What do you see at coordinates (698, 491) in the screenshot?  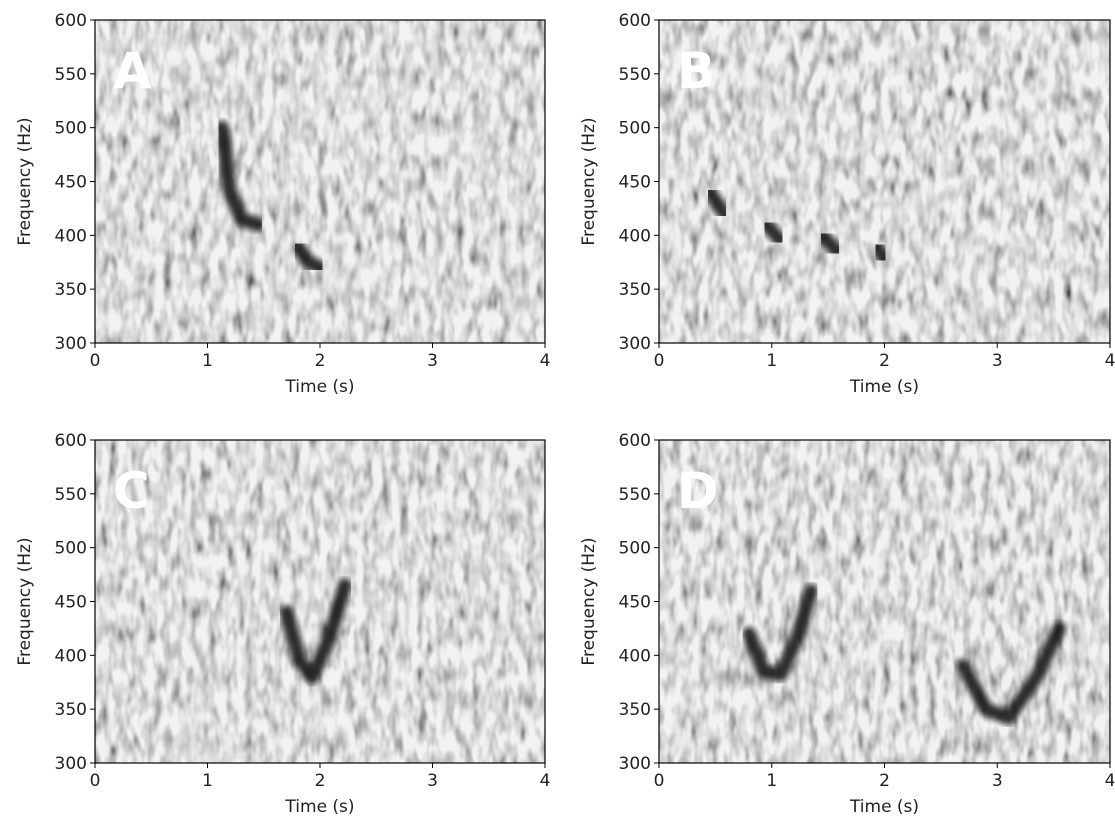 I see `panel-label: D` at bounding box center [698, 491].